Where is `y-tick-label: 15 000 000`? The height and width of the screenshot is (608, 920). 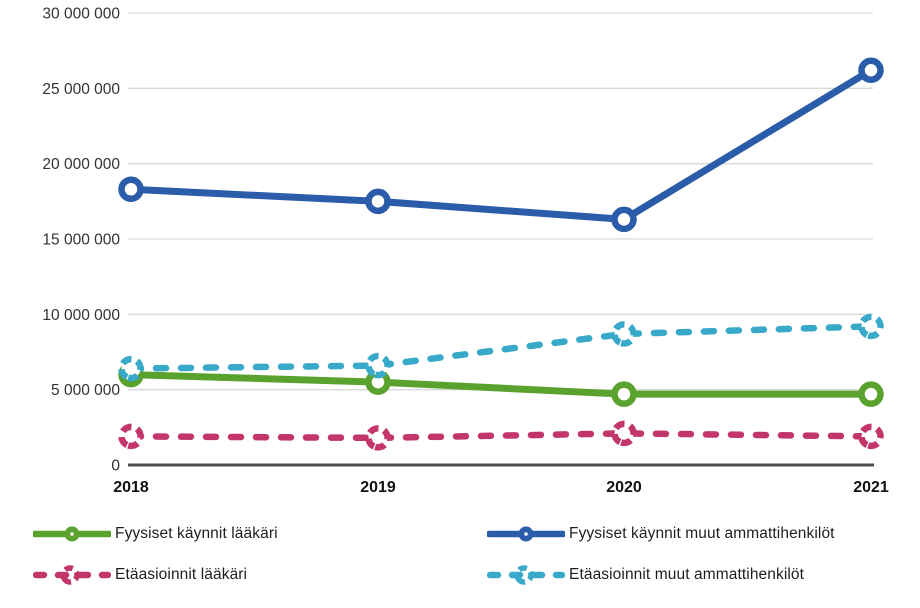 y-tick-label: 15 000 000 is located at coordinates (81, 240).